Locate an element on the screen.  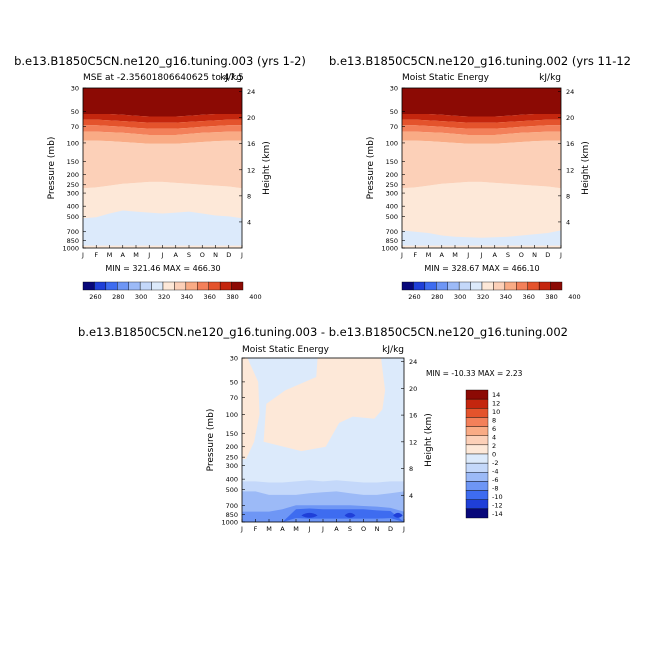
colorbar-label: 400 is located at coordinates (255, 297).